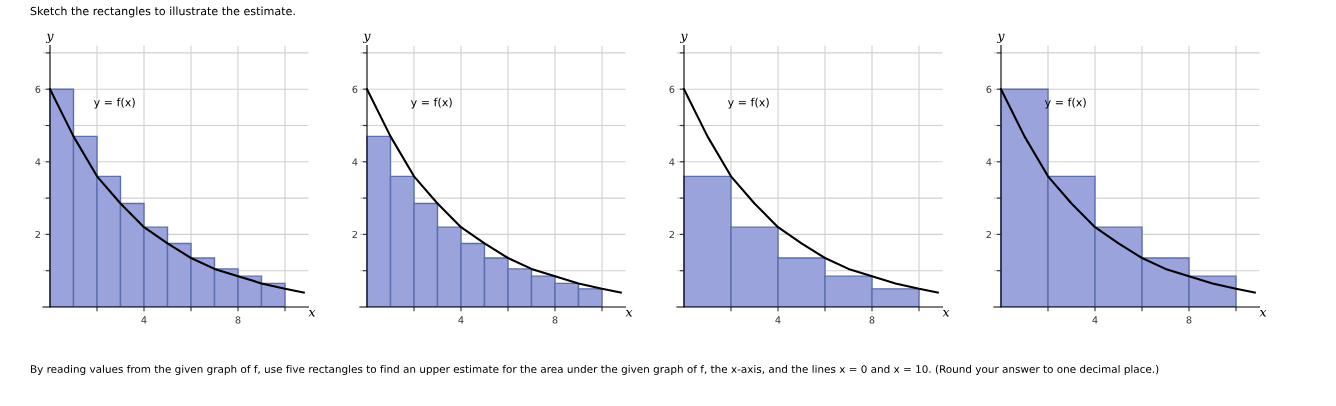 The image size is (1336, 406). Describe the element at coordinates (595, 370) in the screenshot. I see `text: By reading values from the given graph of f, use five rectangles to find an upper estimate for the area under the given graph of f, the x-axis, and the lines x = 0 and x = 10. (Round your answer to one decimal place.)` at that location.